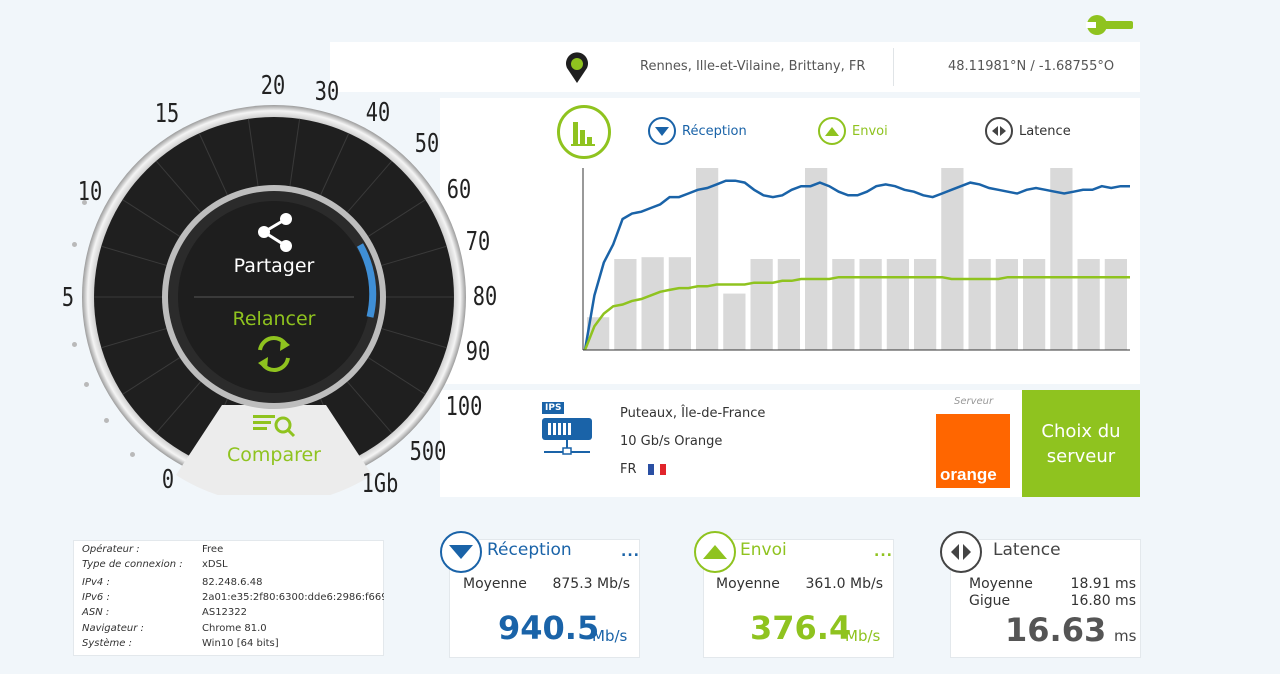  I want to click on map-pin-icon, so click(577, 70).